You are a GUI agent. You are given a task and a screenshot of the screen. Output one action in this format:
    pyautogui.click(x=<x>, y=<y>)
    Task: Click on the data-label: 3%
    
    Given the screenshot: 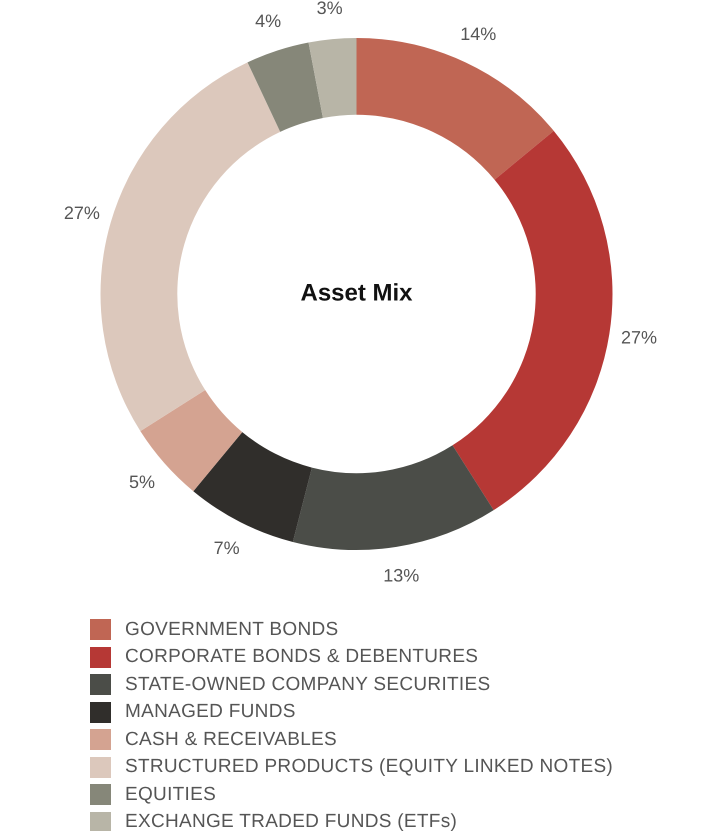 What is the action you would take?
    pyautogui.click(x=329, y=9)
    